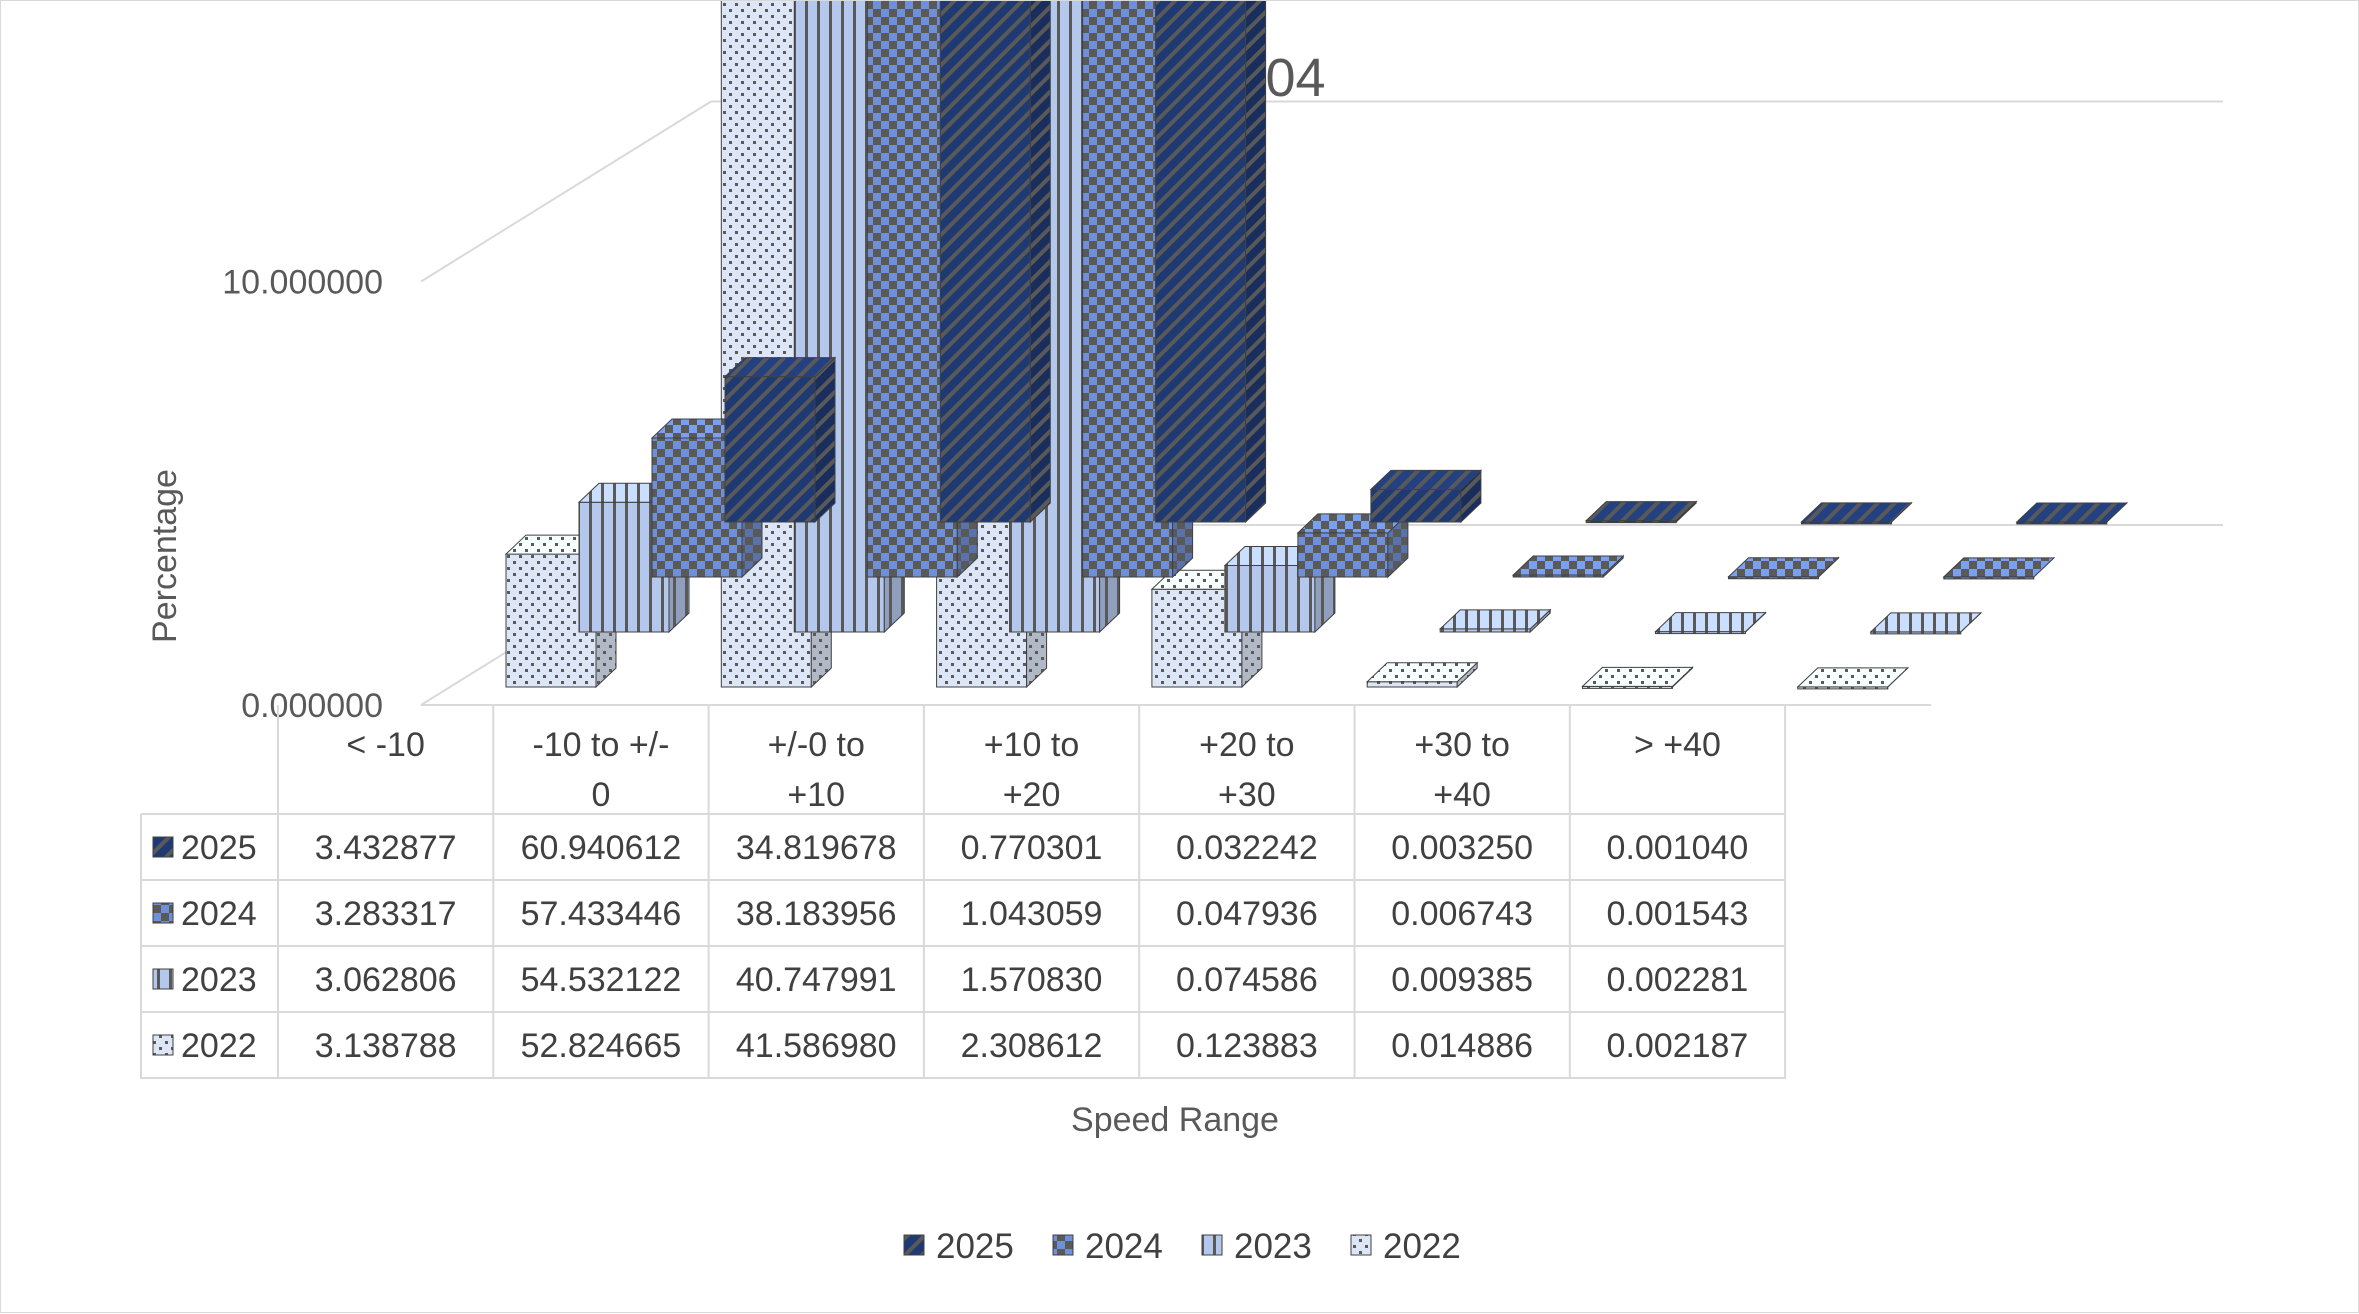 This screenshot has width=2359, height=1314. What do you see at coordinates (386, 914) in the screenshot?
I see `table-cell: 3.283317` at bounding box center [386, 914].